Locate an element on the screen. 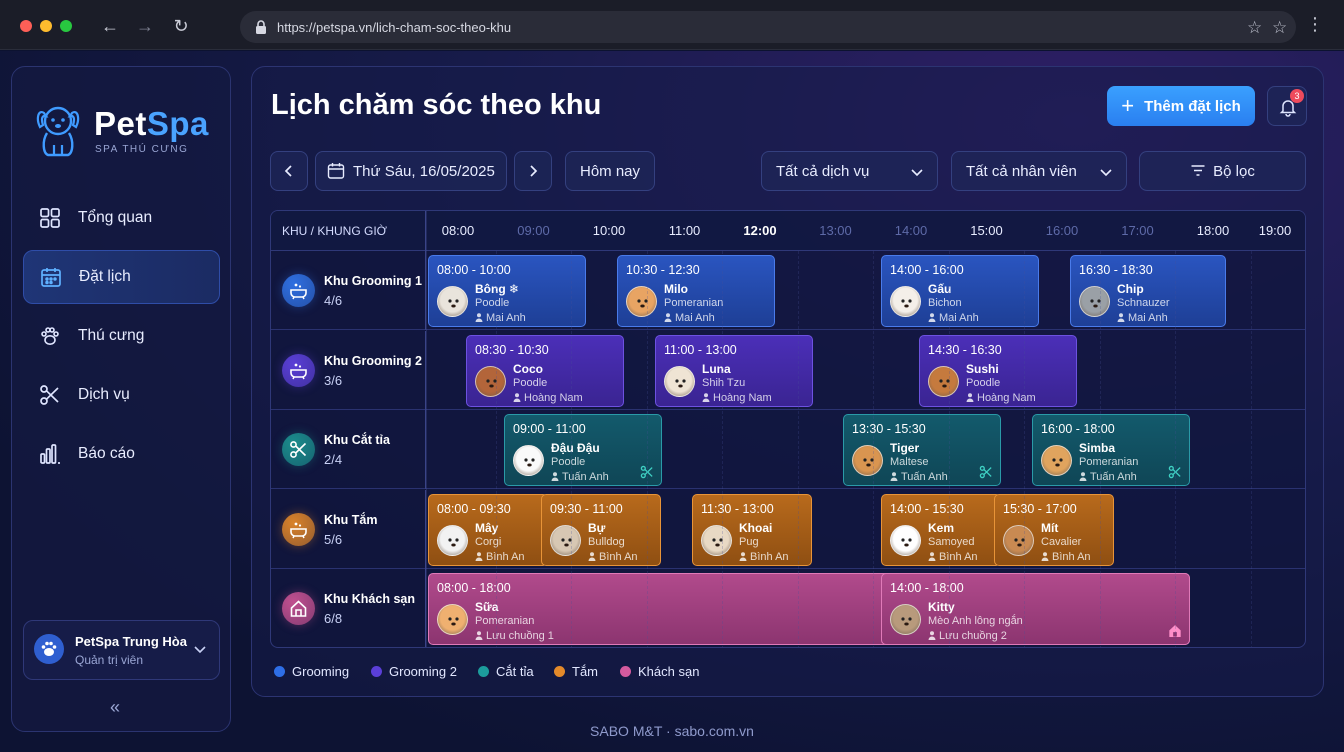 Image resolution: width=1344 pixels, height=752 pixels. forward-icon: → is located at coordinates (145, 26).